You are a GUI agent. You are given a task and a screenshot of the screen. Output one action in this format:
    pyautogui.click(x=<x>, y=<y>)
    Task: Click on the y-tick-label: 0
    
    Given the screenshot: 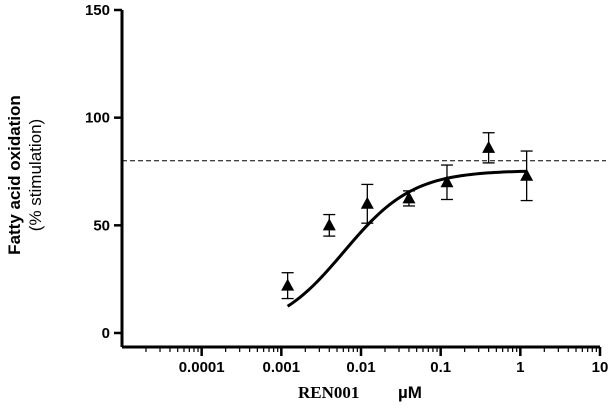 What is the action you would take?
    pyautogui.click(x=106, y=333)
    